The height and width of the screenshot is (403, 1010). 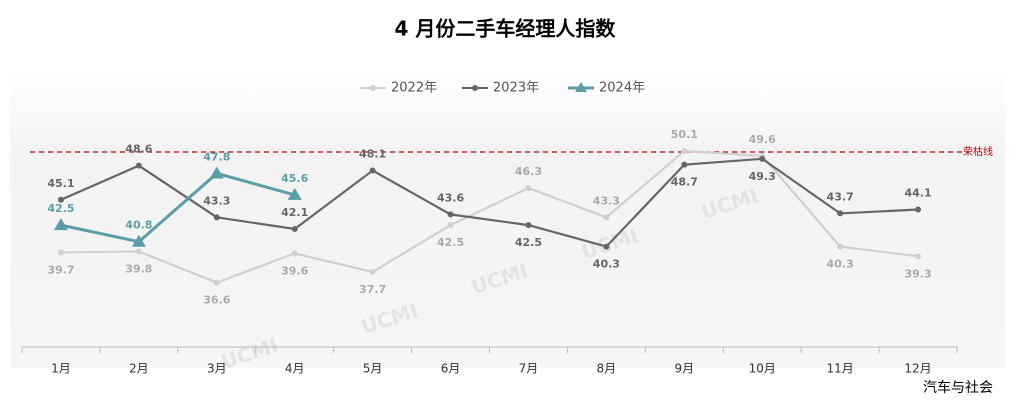 I want to click on x-tick-label: 6月, so click(x=451, y=369).